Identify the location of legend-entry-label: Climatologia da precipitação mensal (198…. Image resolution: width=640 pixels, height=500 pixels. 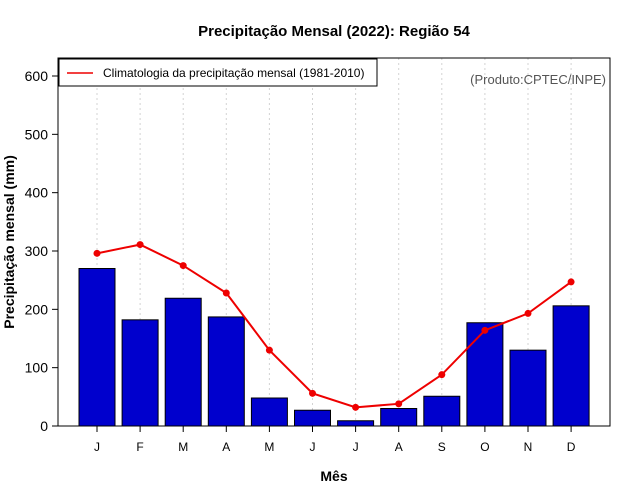
(233, 73).